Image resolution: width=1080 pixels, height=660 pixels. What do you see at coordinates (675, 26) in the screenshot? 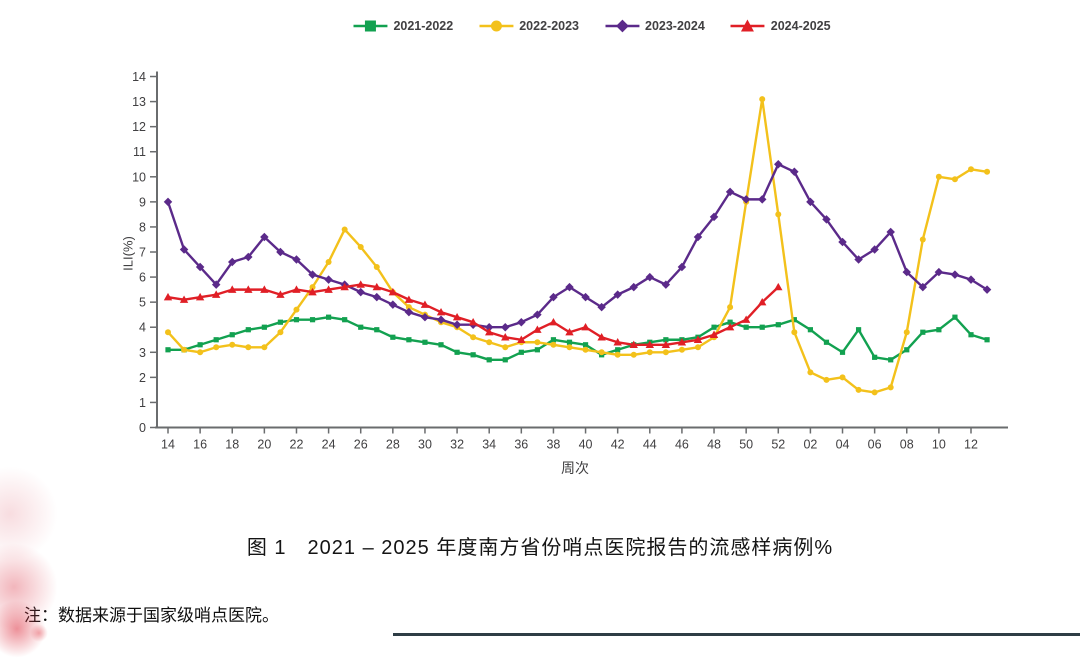
I see `legend-label: 2023-2024` at bounding box center [675, 26].